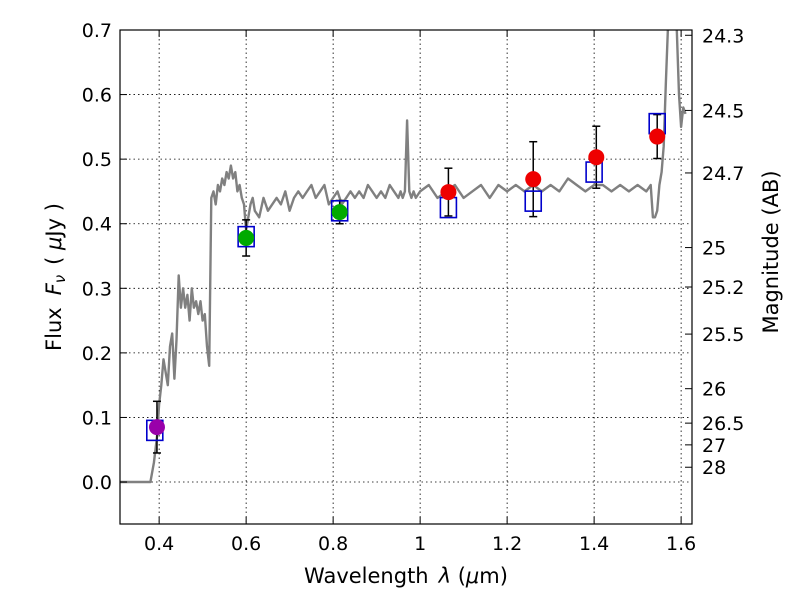 The width and height of the screenshot is (800, 600). Describe the element at coordinates (420, 544) in the screenshot. I see `x-tick-label: 1` at that location.